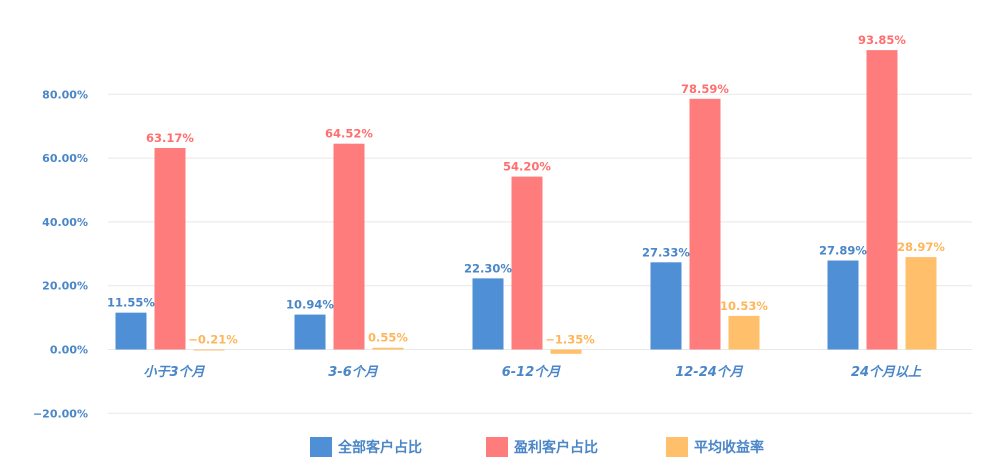 Image resolution: width=1004 pixels, height=472 pixels. I want to click on data-label: −0.21%, so click(213, 340).